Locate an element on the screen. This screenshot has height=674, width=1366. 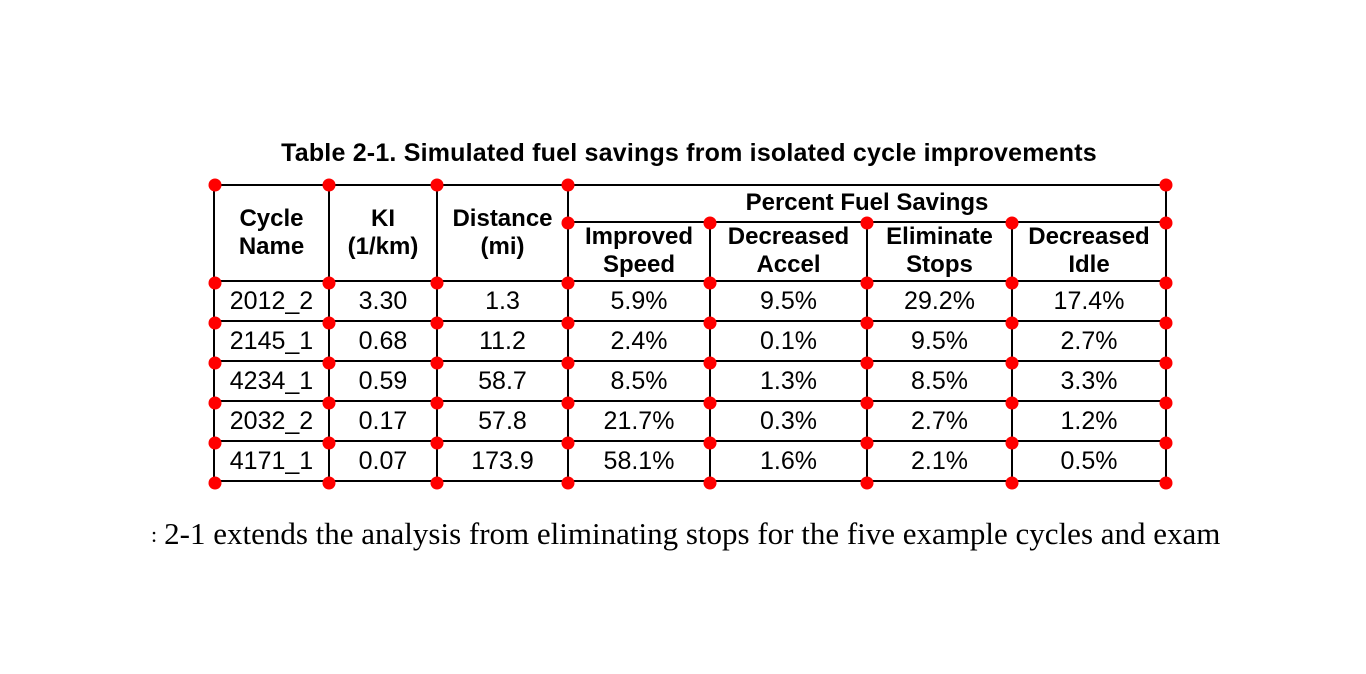
cell-cycle-name: 4234_1 is located at coordinates (271, 381).